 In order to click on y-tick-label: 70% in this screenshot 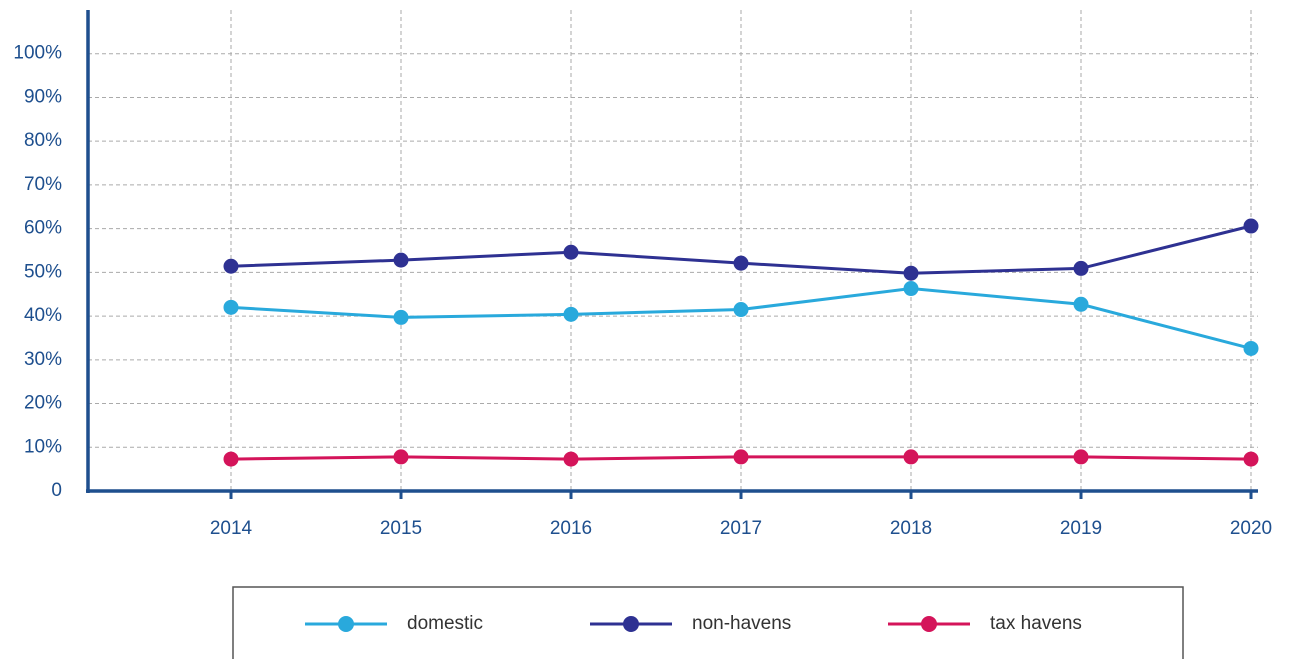, I will do `click(43, 184)`.